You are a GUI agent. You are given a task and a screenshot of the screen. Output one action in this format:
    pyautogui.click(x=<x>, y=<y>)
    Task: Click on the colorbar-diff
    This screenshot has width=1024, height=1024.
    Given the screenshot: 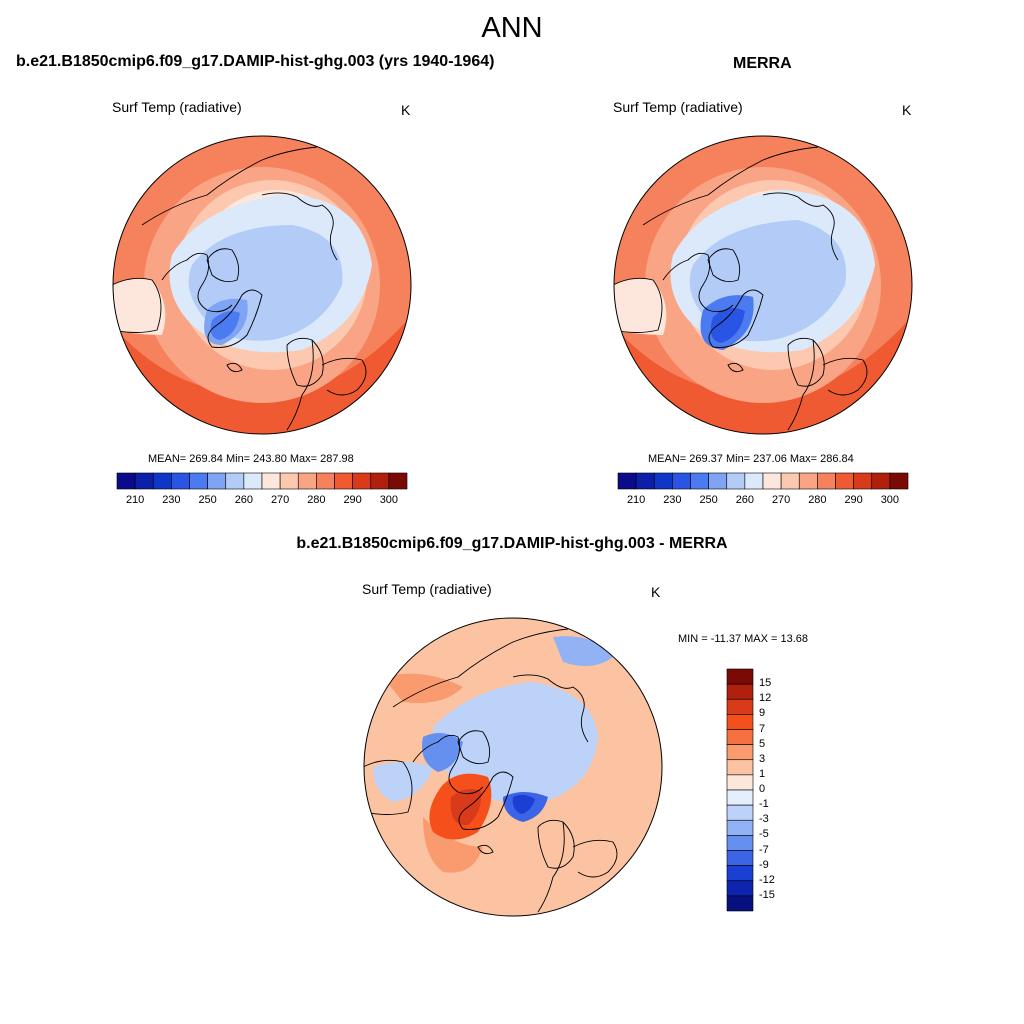 What is the action you would take?
    pyautogui.click(x=740, y=790)
    